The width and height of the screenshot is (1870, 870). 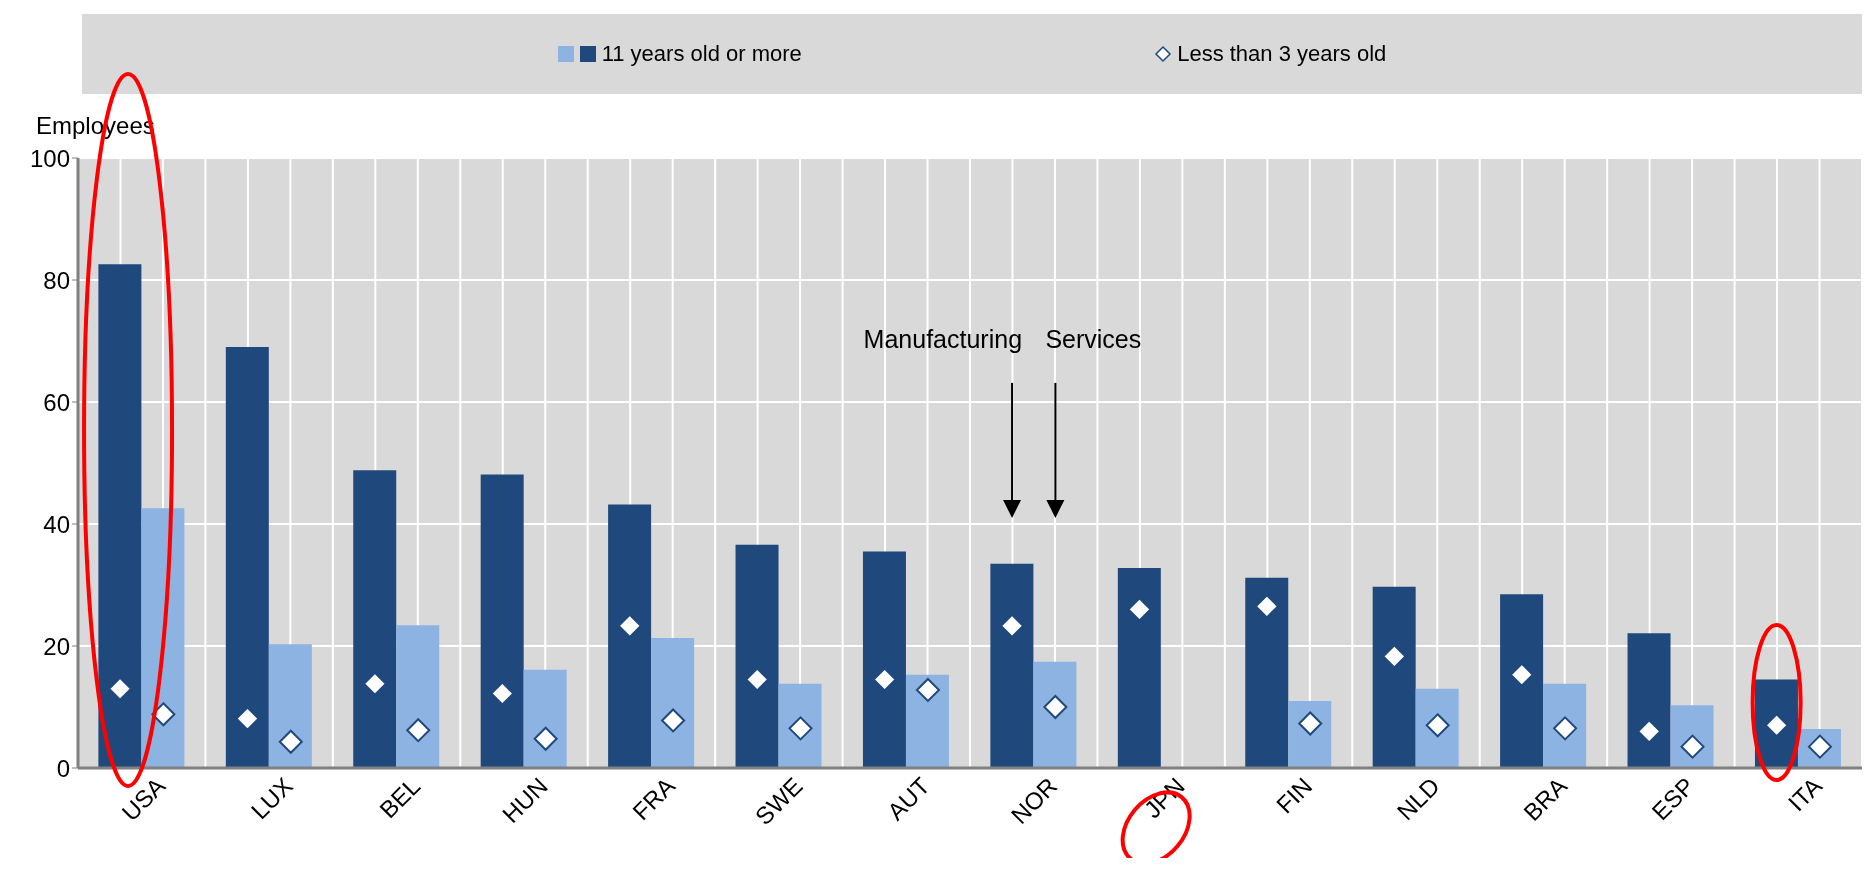 I want to click on legend-label: Less than 3 years old, so click(x=1282, y=54).